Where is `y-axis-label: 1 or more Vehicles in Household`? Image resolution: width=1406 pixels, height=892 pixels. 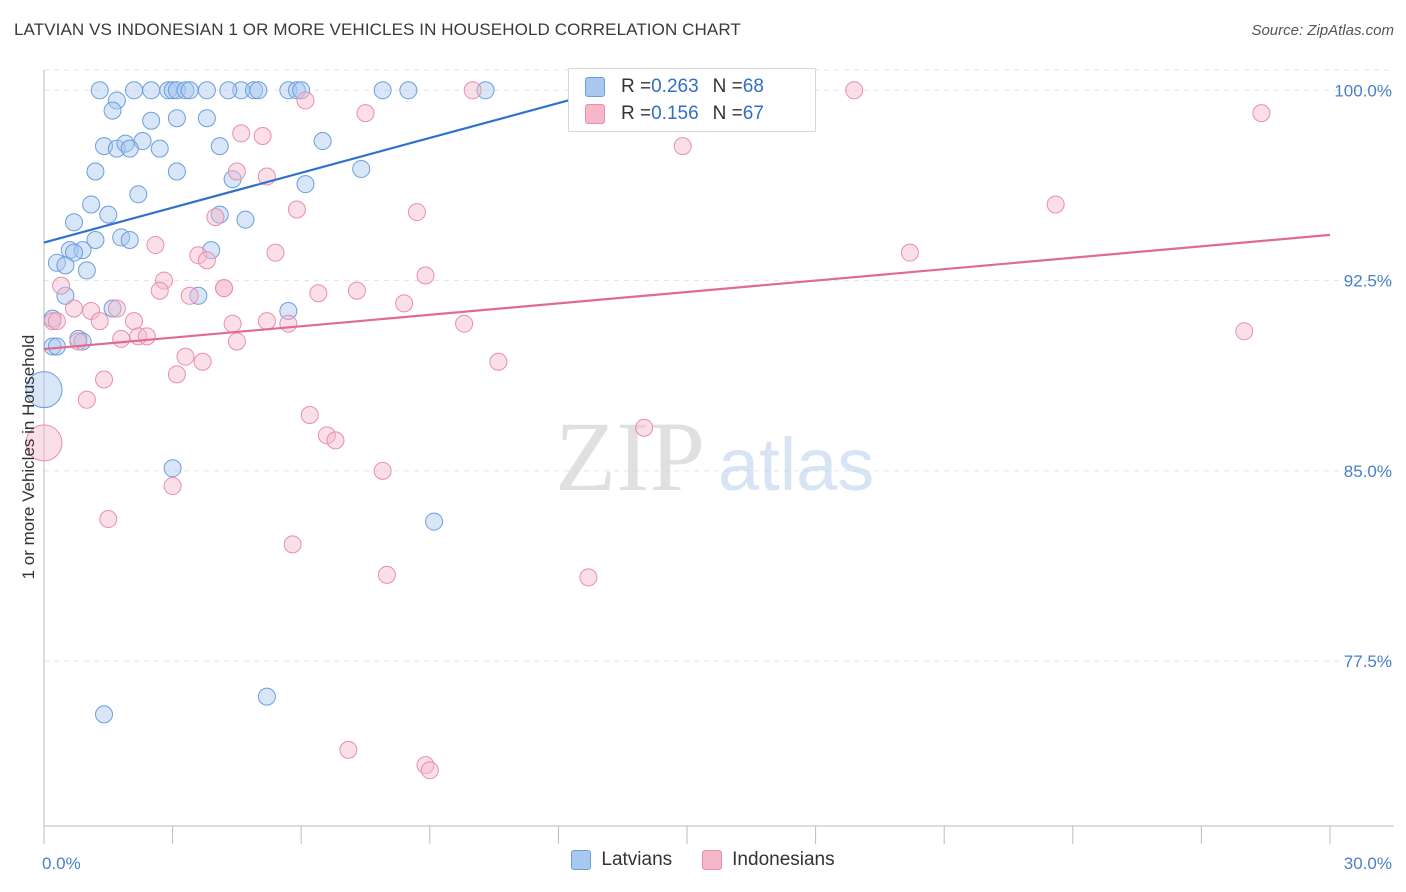
y-axis-label: 1 or more Vehicles in Household is located at coordinates (28, 457).